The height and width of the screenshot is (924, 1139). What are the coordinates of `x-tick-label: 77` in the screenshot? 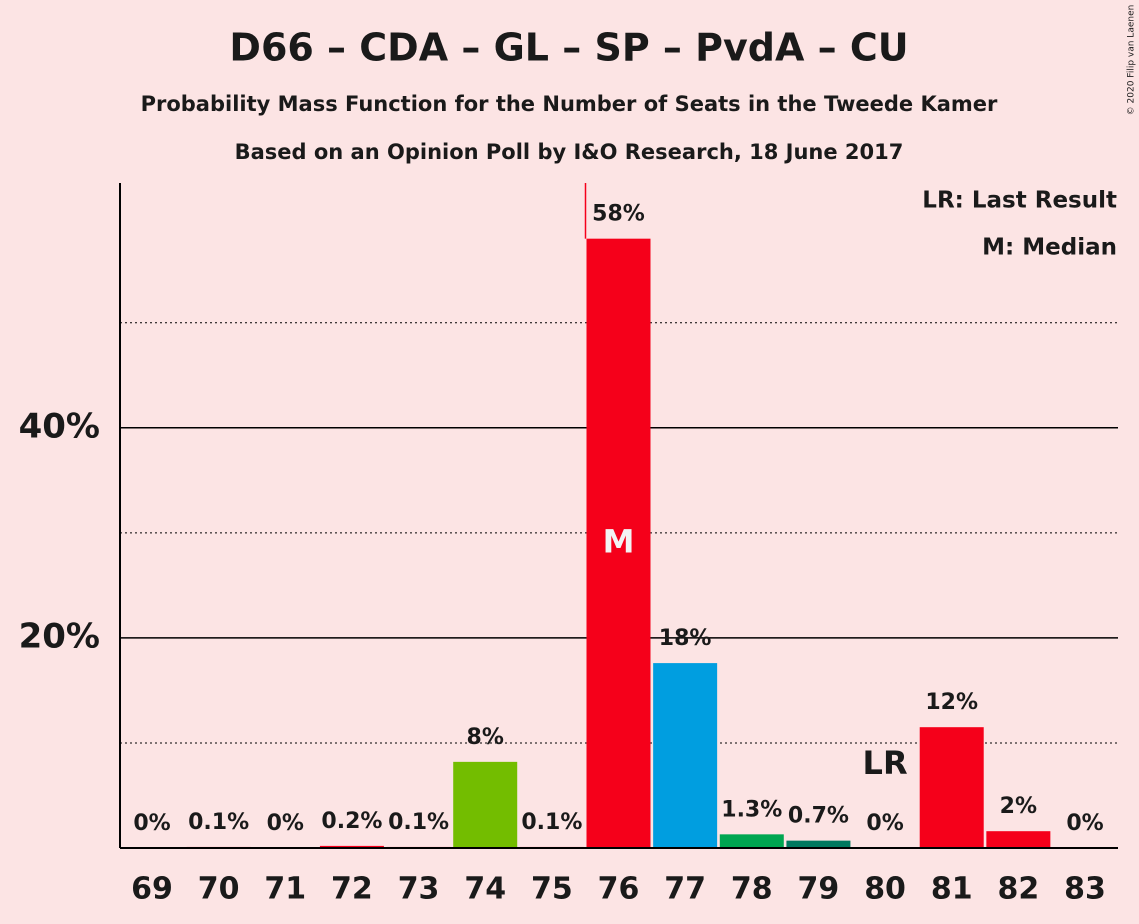 It's located at (685, 889).